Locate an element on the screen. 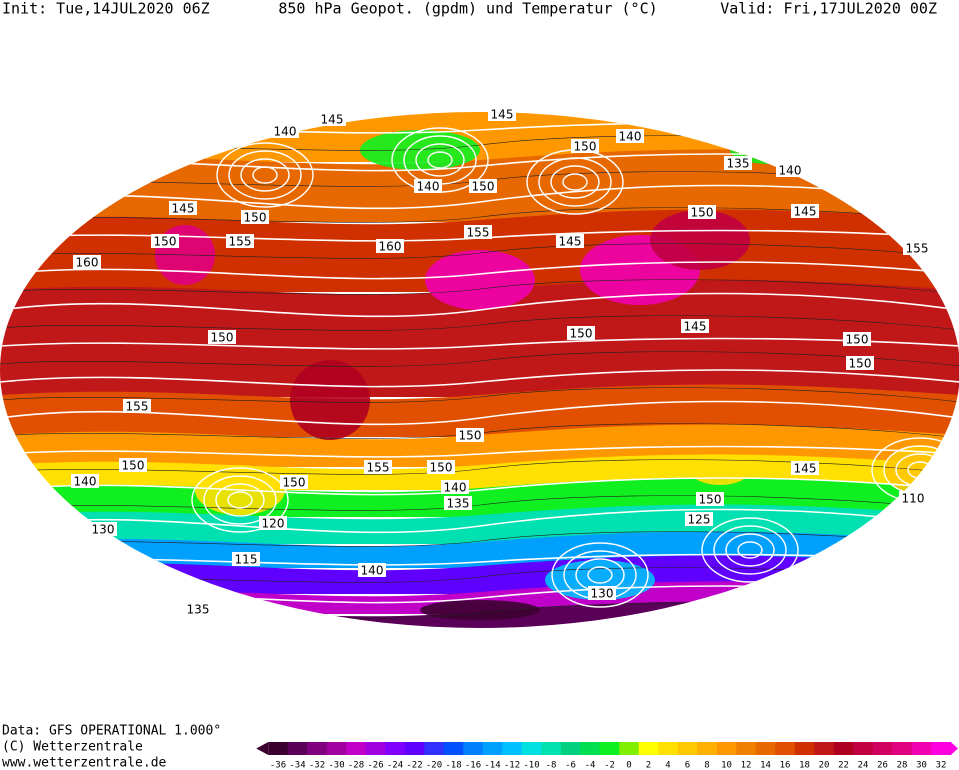 The width and height of the screenshot is (959, 770). colorbar-arrow-high is located at coordinates (954, 748).